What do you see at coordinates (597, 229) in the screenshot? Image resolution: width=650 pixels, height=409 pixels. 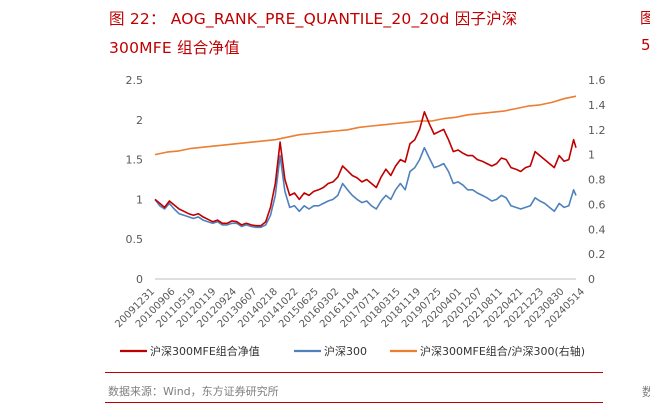 I see `y2-tick-label: 0.4` at bounding box center [597, 229].